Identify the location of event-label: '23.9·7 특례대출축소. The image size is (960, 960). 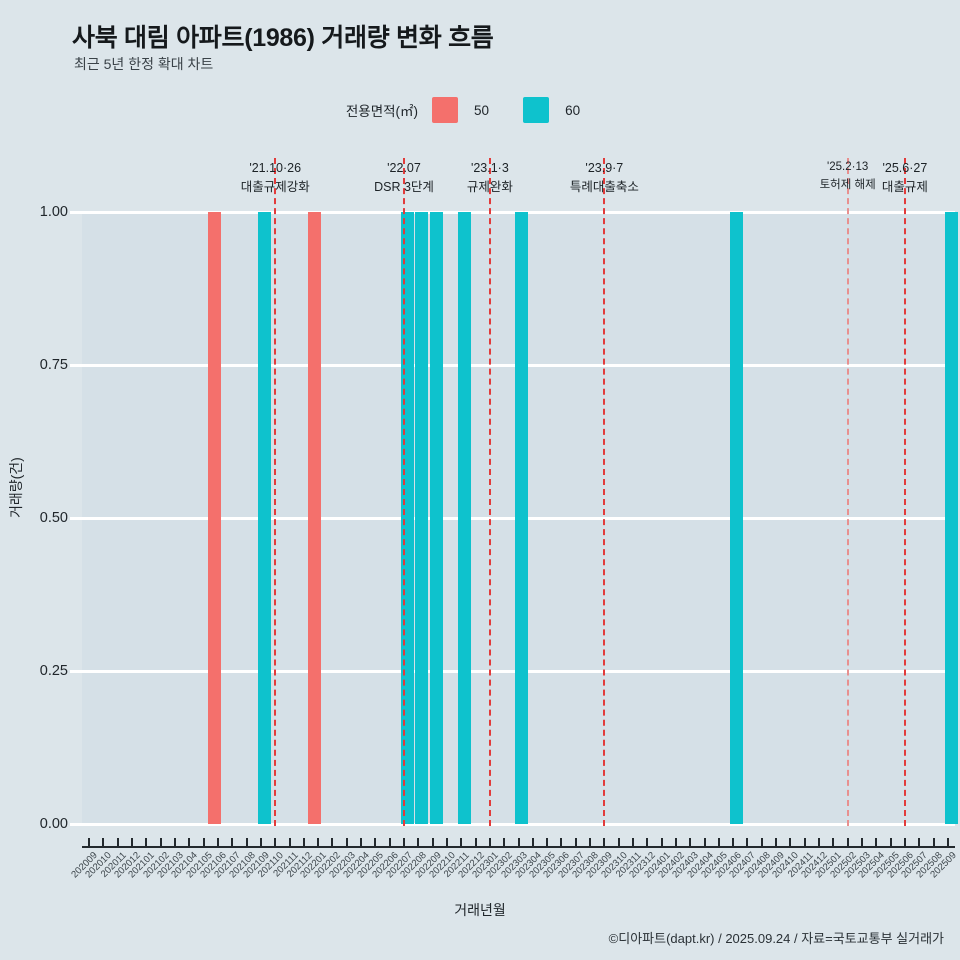
(604, 178).